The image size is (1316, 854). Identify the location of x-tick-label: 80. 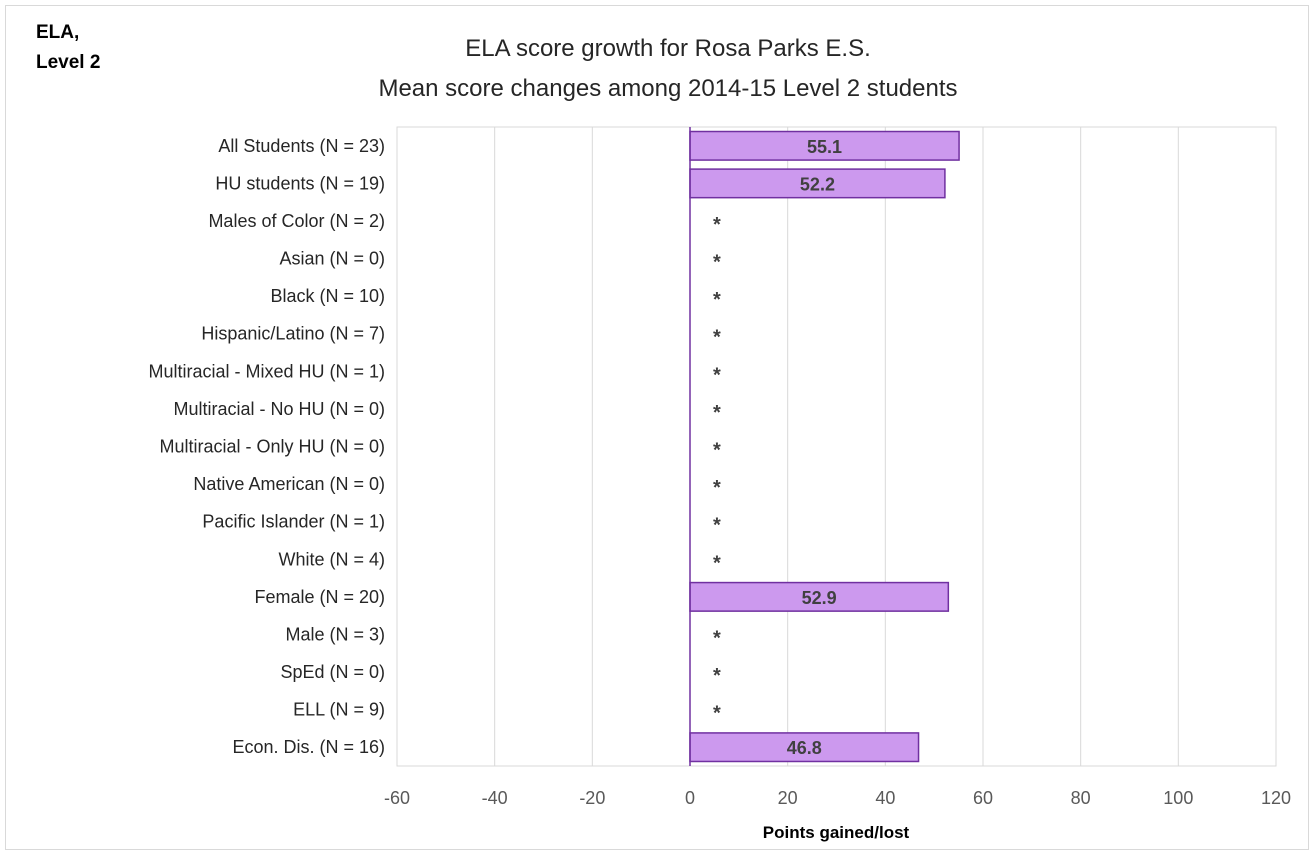
(1081, 798).